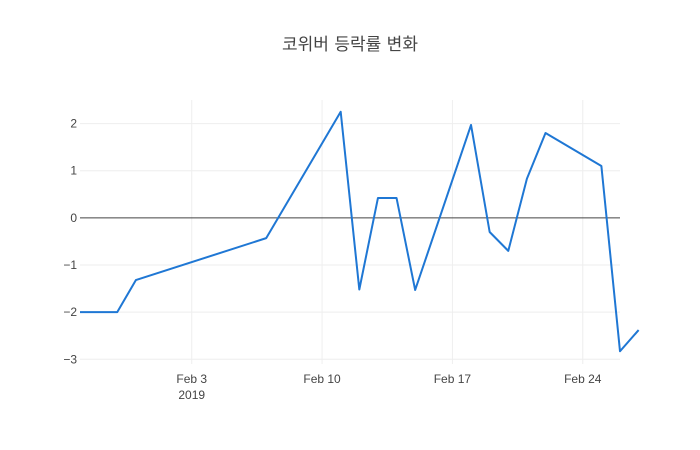 This screenshot has height=450, width=700. Describe the element at coordinates (191, 379) in the screenshot. I see `x-tick-label: Feb 3` at that location.